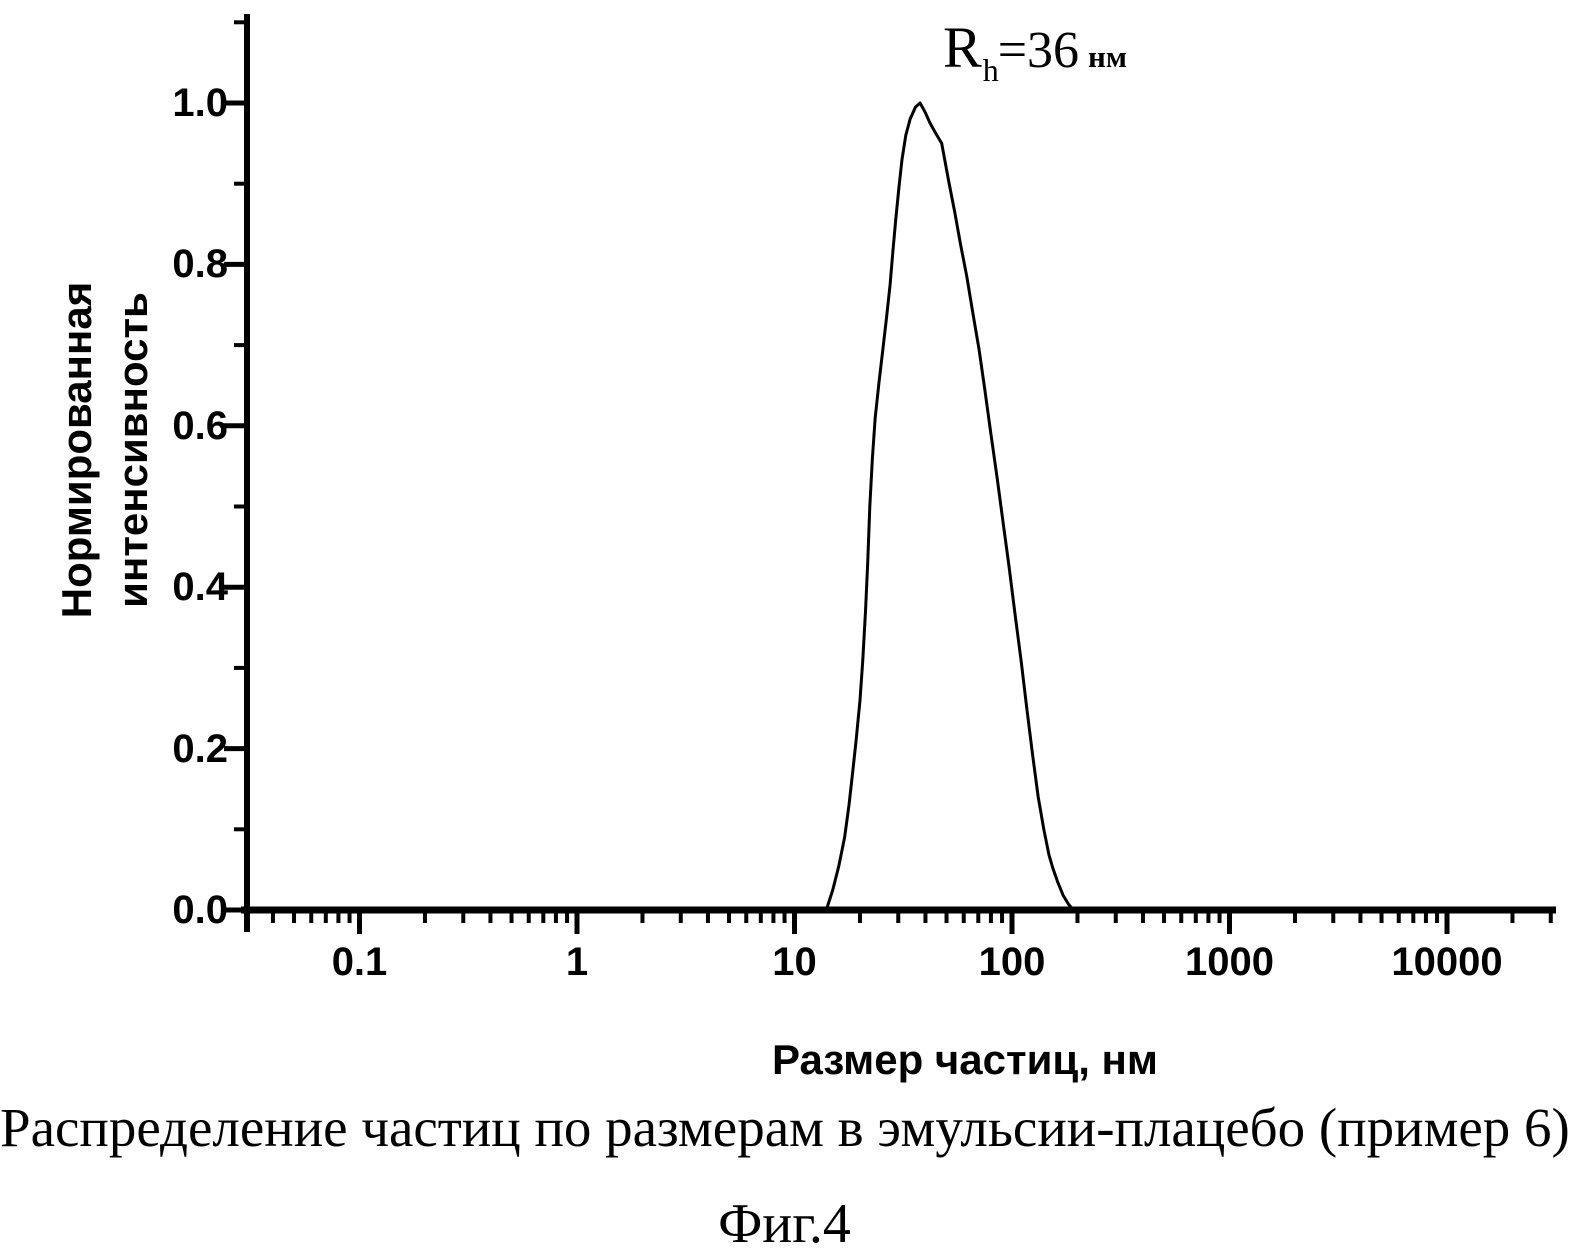 Image resolution: width=1569 pixels, height=1258 pixels. Describe the element at coordinates (1107, 56) in the screenshot. I see `annotation-unit: нм` at that location.